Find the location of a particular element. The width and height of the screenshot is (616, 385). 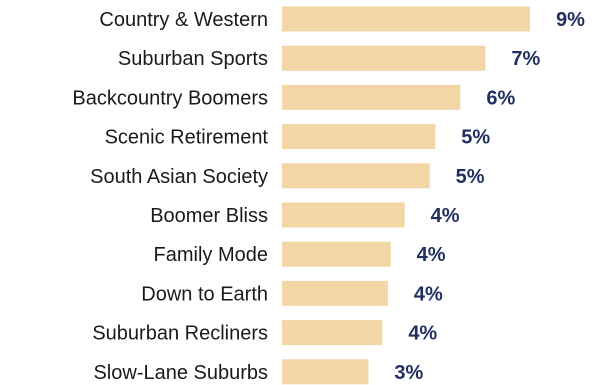

value-label: 6% is located at coordinates (500, 98).